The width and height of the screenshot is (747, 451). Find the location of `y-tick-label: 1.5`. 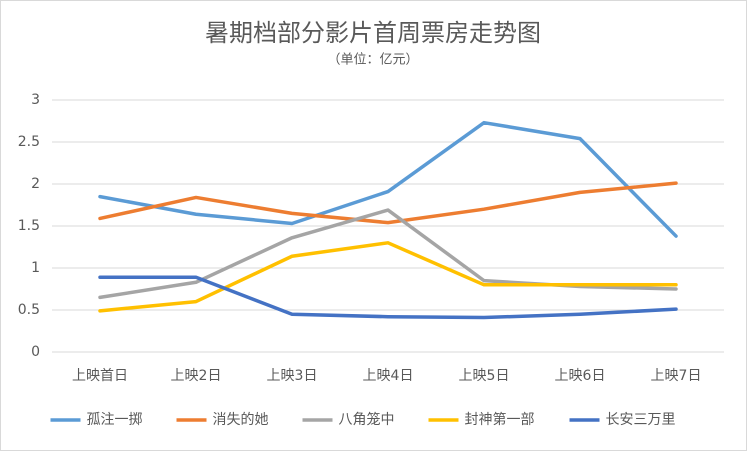

y-tick-label: 1.5 is located at coordinates (29, 226).